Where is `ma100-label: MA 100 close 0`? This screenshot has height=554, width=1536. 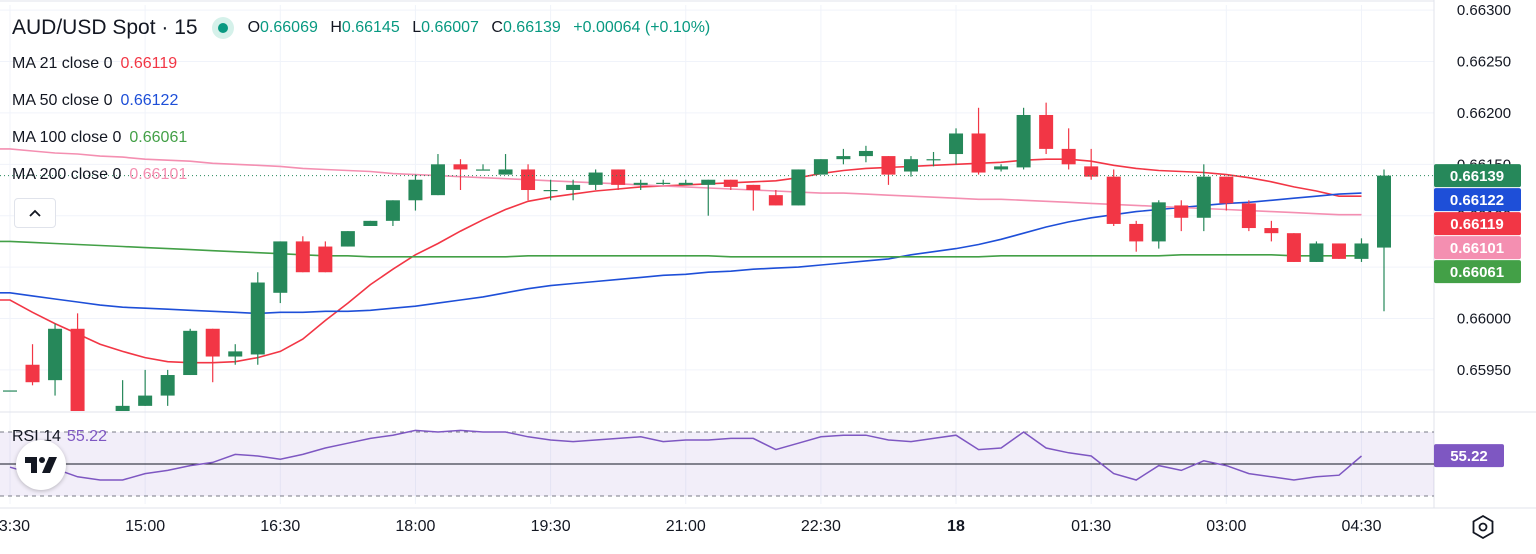
ma100-label: MA 100 close 0 is located at coordinates (67, 137).